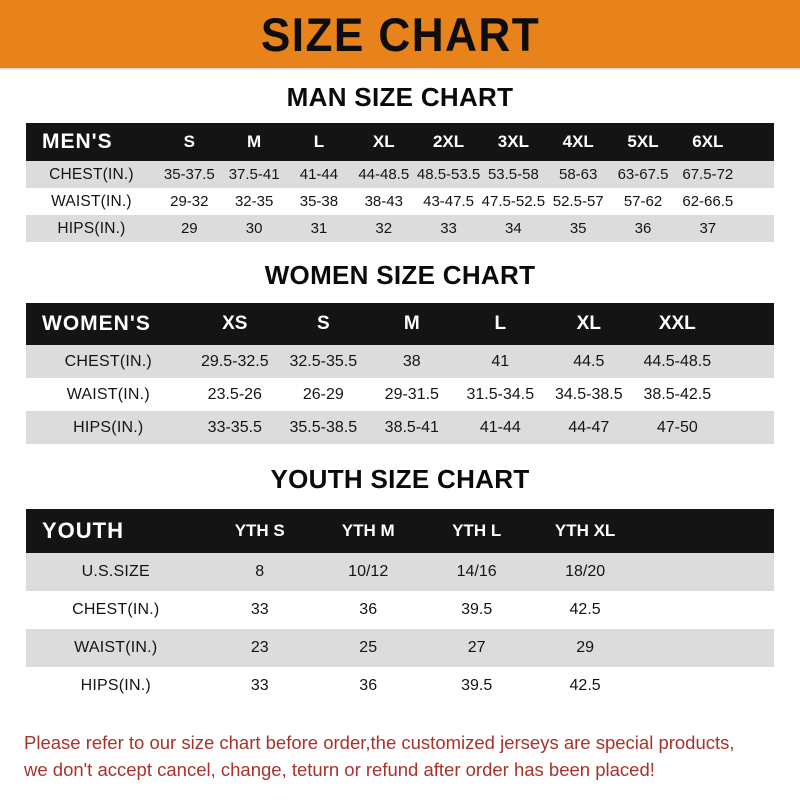  Describe the element at coordinates (91, 174) in the screenshot. I see `men-row-label: CHEST(IN.)` at that location.